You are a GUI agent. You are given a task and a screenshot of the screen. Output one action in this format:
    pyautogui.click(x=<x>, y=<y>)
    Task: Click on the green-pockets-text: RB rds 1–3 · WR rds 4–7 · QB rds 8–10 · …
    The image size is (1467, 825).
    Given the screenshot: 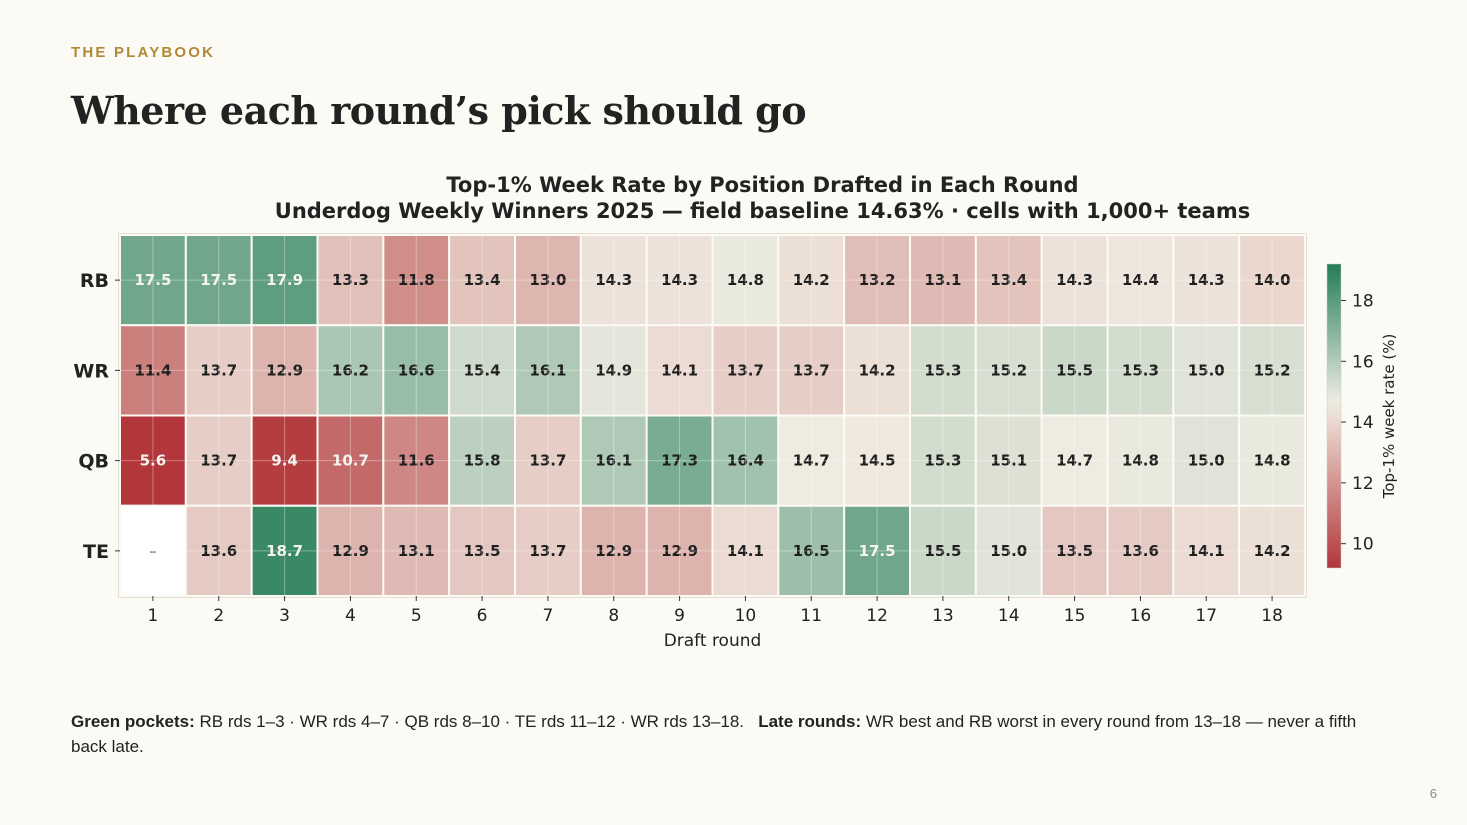 What is the action you would take?
    pyautogui.click(x=469, y=721)
    